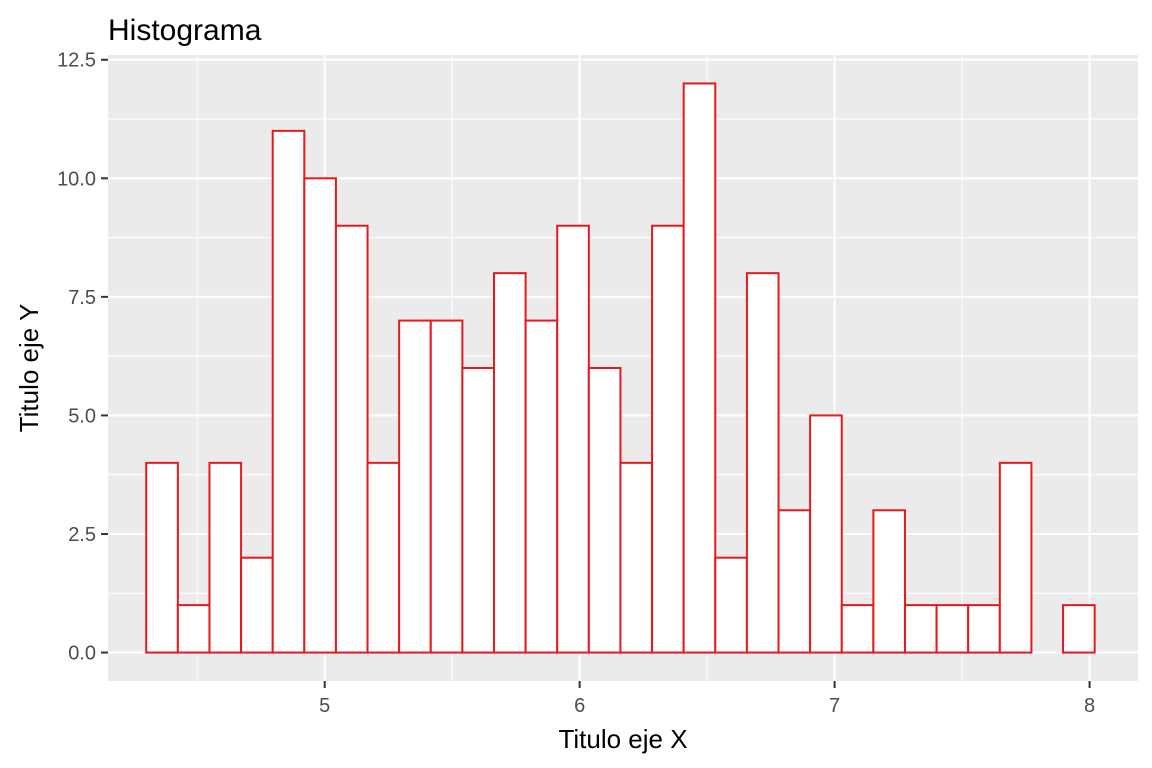  I want to click on y-tick-label: 7.5, so click(82, 298).